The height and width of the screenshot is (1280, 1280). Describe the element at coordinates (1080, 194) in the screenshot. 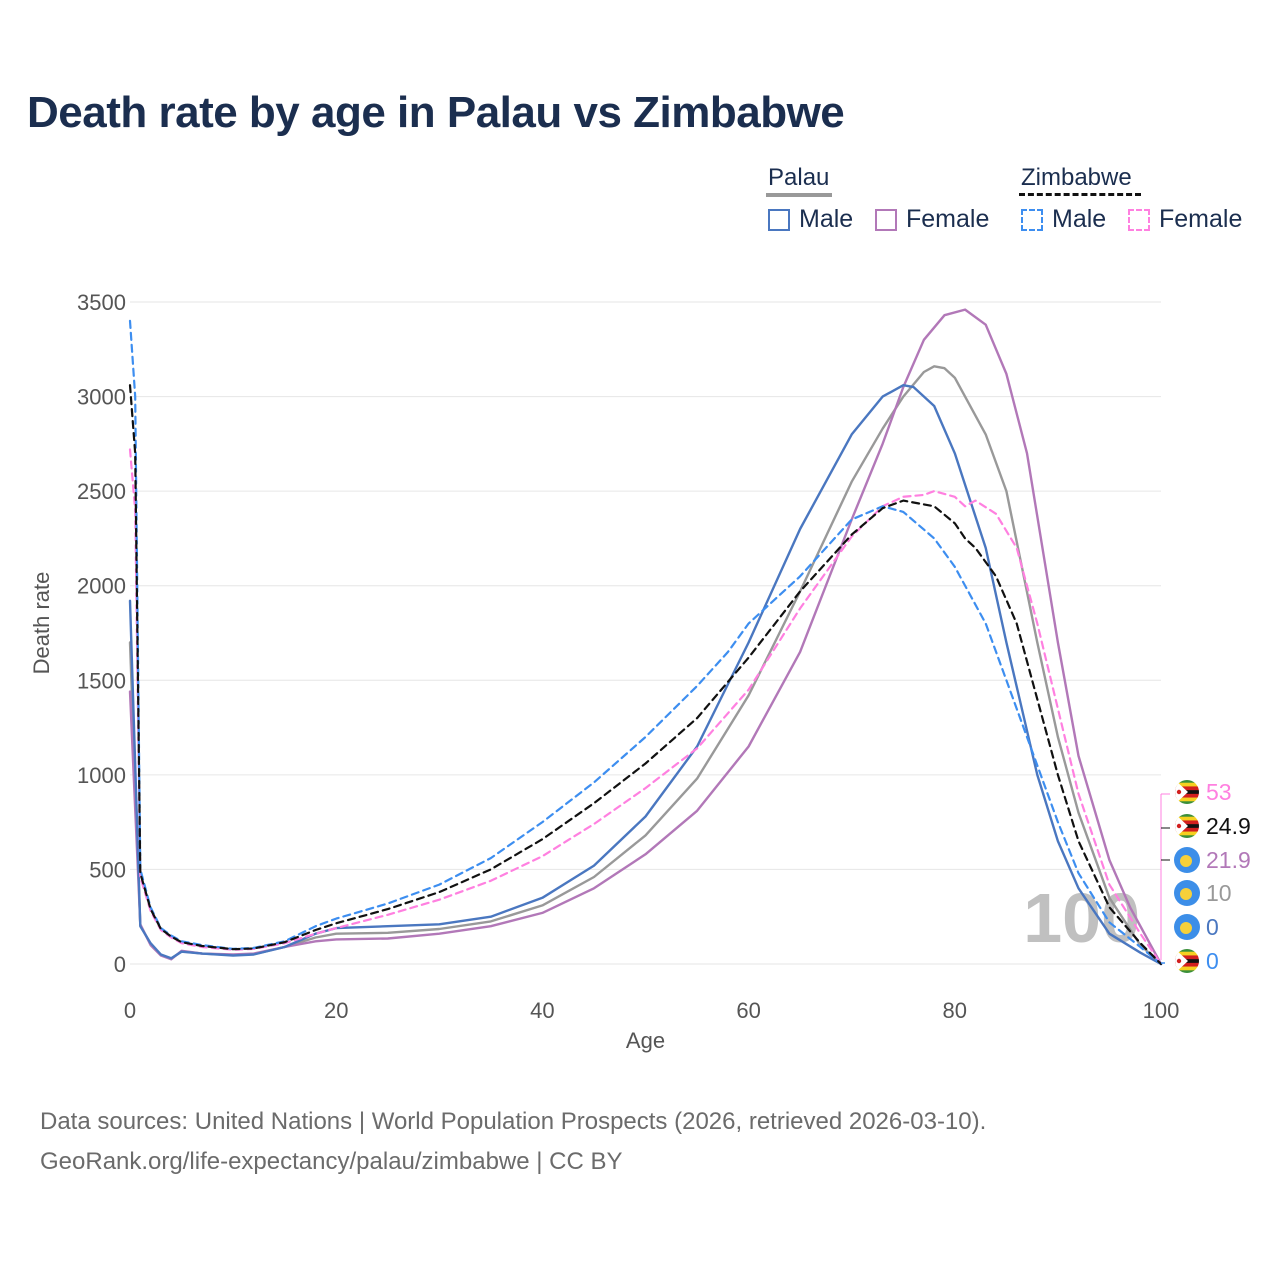

I see `legend-zimbabwe-line` at that location.